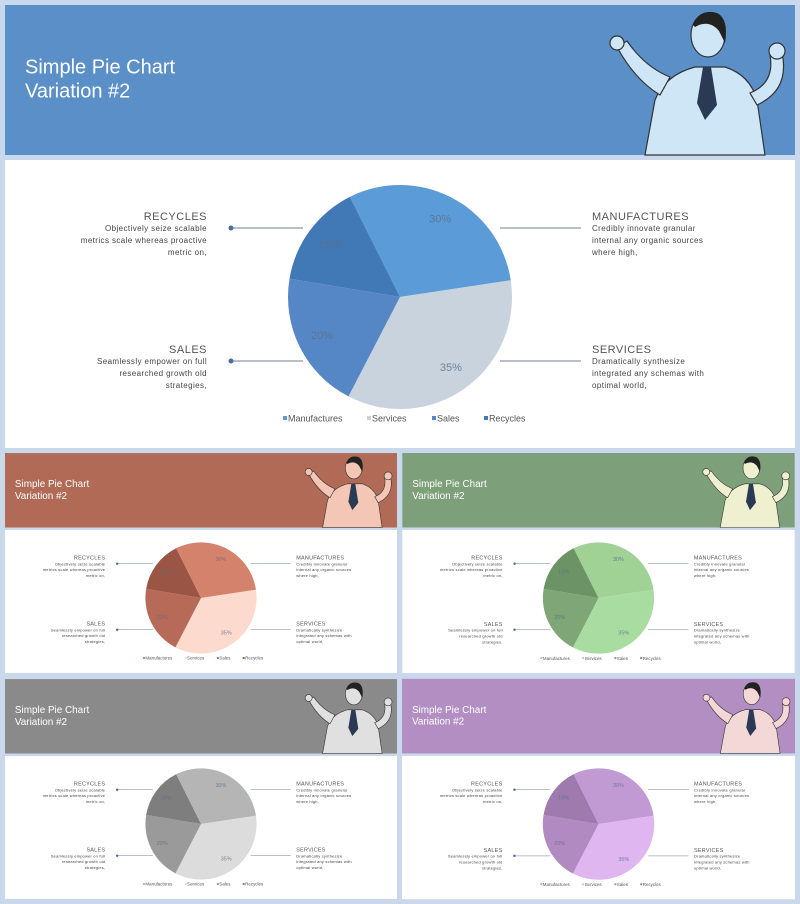  What do you see at coordinates (117, 563) in the screenshot?
I see `callout-dot` at bounding box center [117, 563].